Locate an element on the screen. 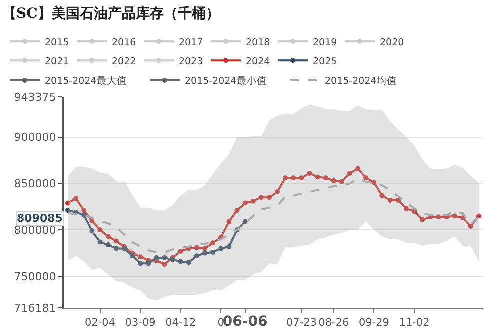  y-tick-label: 800000 is located at coordinates (35, 231).